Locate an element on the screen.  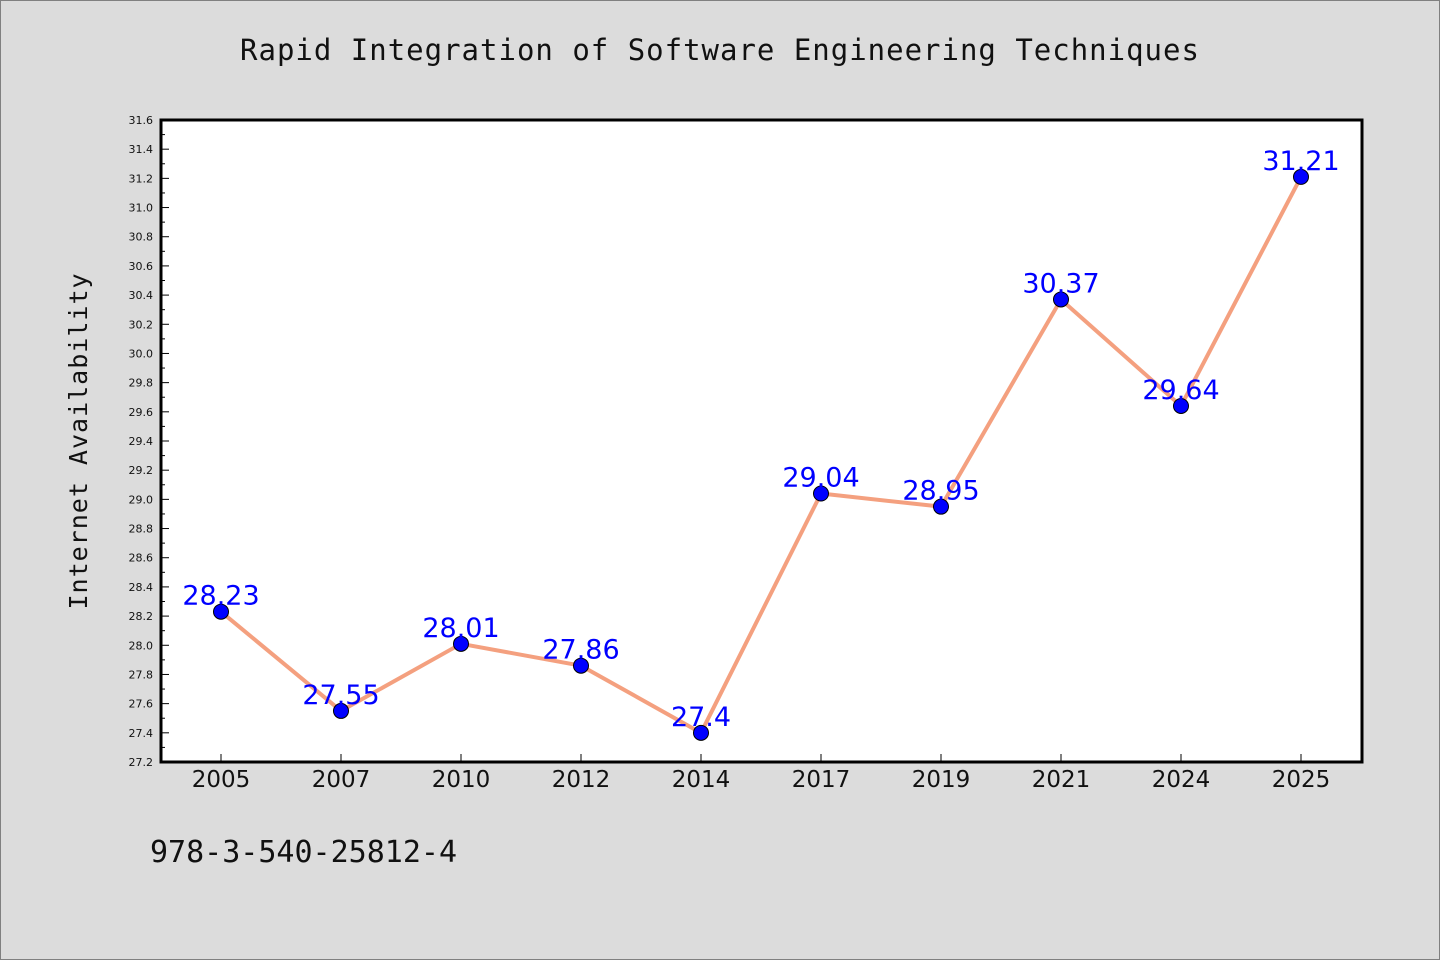
y-tick-label: 28.4 is located at coordinates (141, 587).